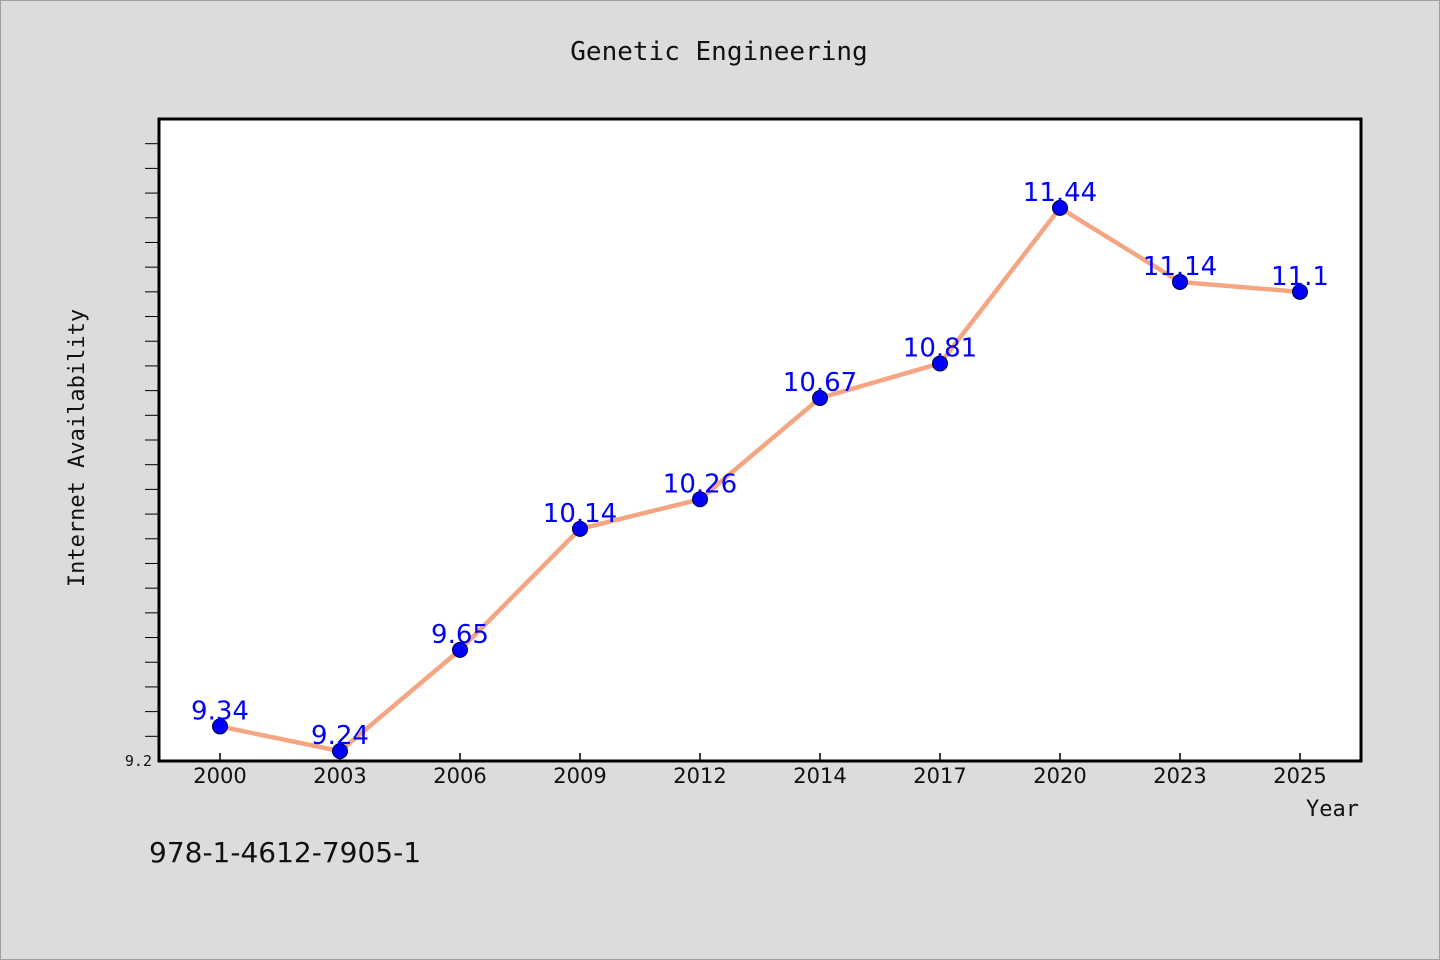 The image size is (1440, 960). What do you see at coordinates (1059, 776) in the screenshot?
I see `x-tick-label: 2020` at bounding box center [1059, 776].